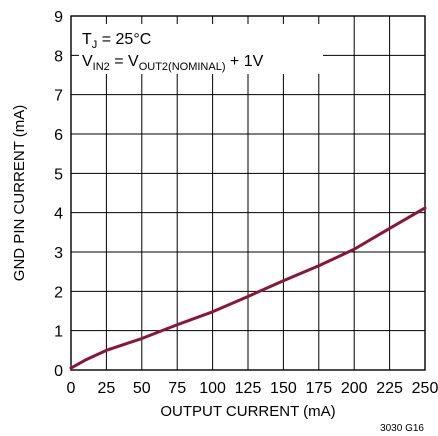 The image size is (438, 436). I want to click on y-tick-label: 9, so click(58, 17).